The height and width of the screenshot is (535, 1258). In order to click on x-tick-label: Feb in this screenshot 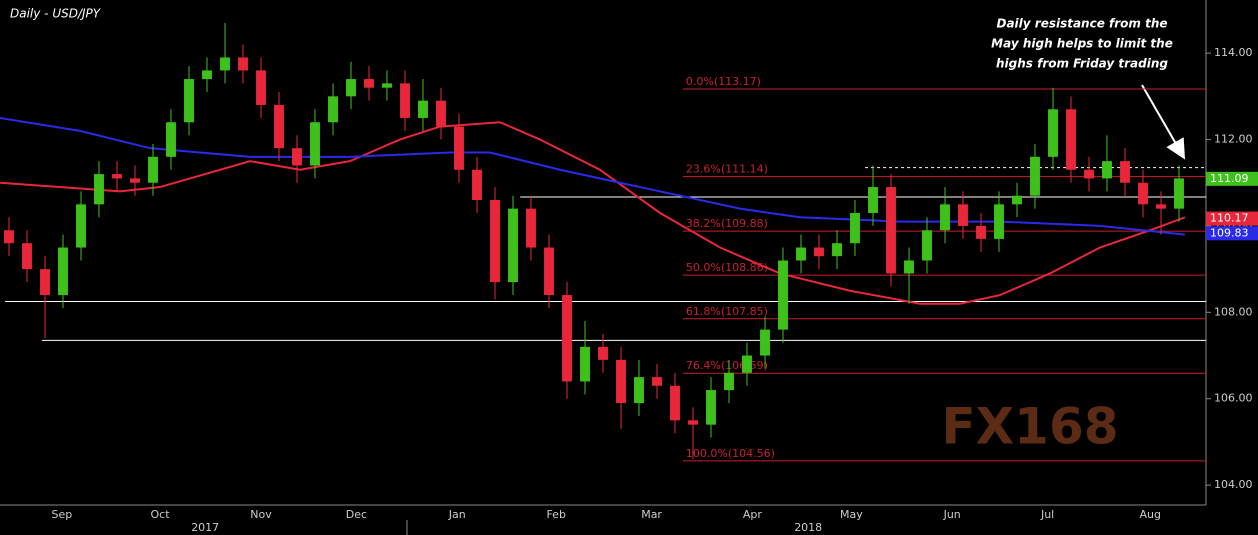, I will do `click(555, 514)`.